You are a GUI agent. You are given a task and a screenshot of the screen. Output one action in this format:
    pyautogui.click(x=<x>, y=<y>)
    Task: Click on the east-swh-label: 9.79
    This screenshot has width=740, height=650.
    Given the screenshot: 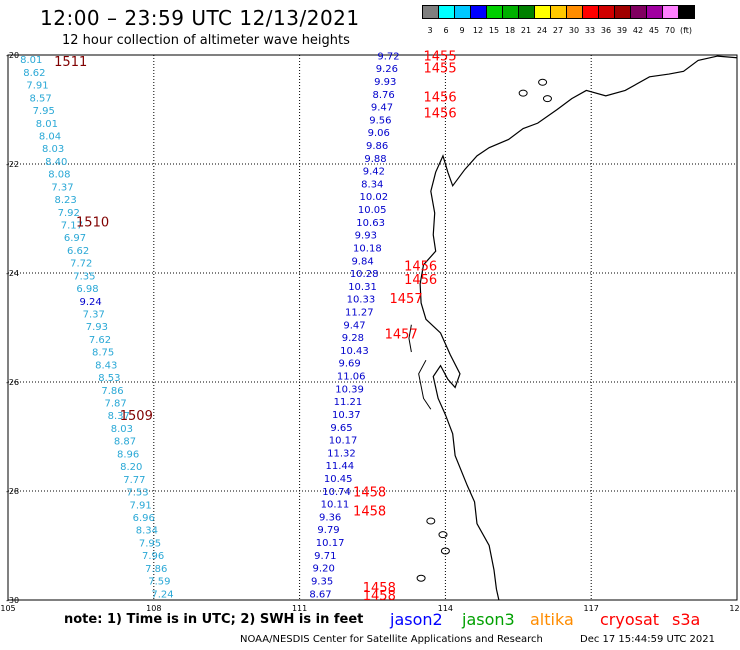 What is the action you would take?
    pyautogui.click(x=328, y=530)
    